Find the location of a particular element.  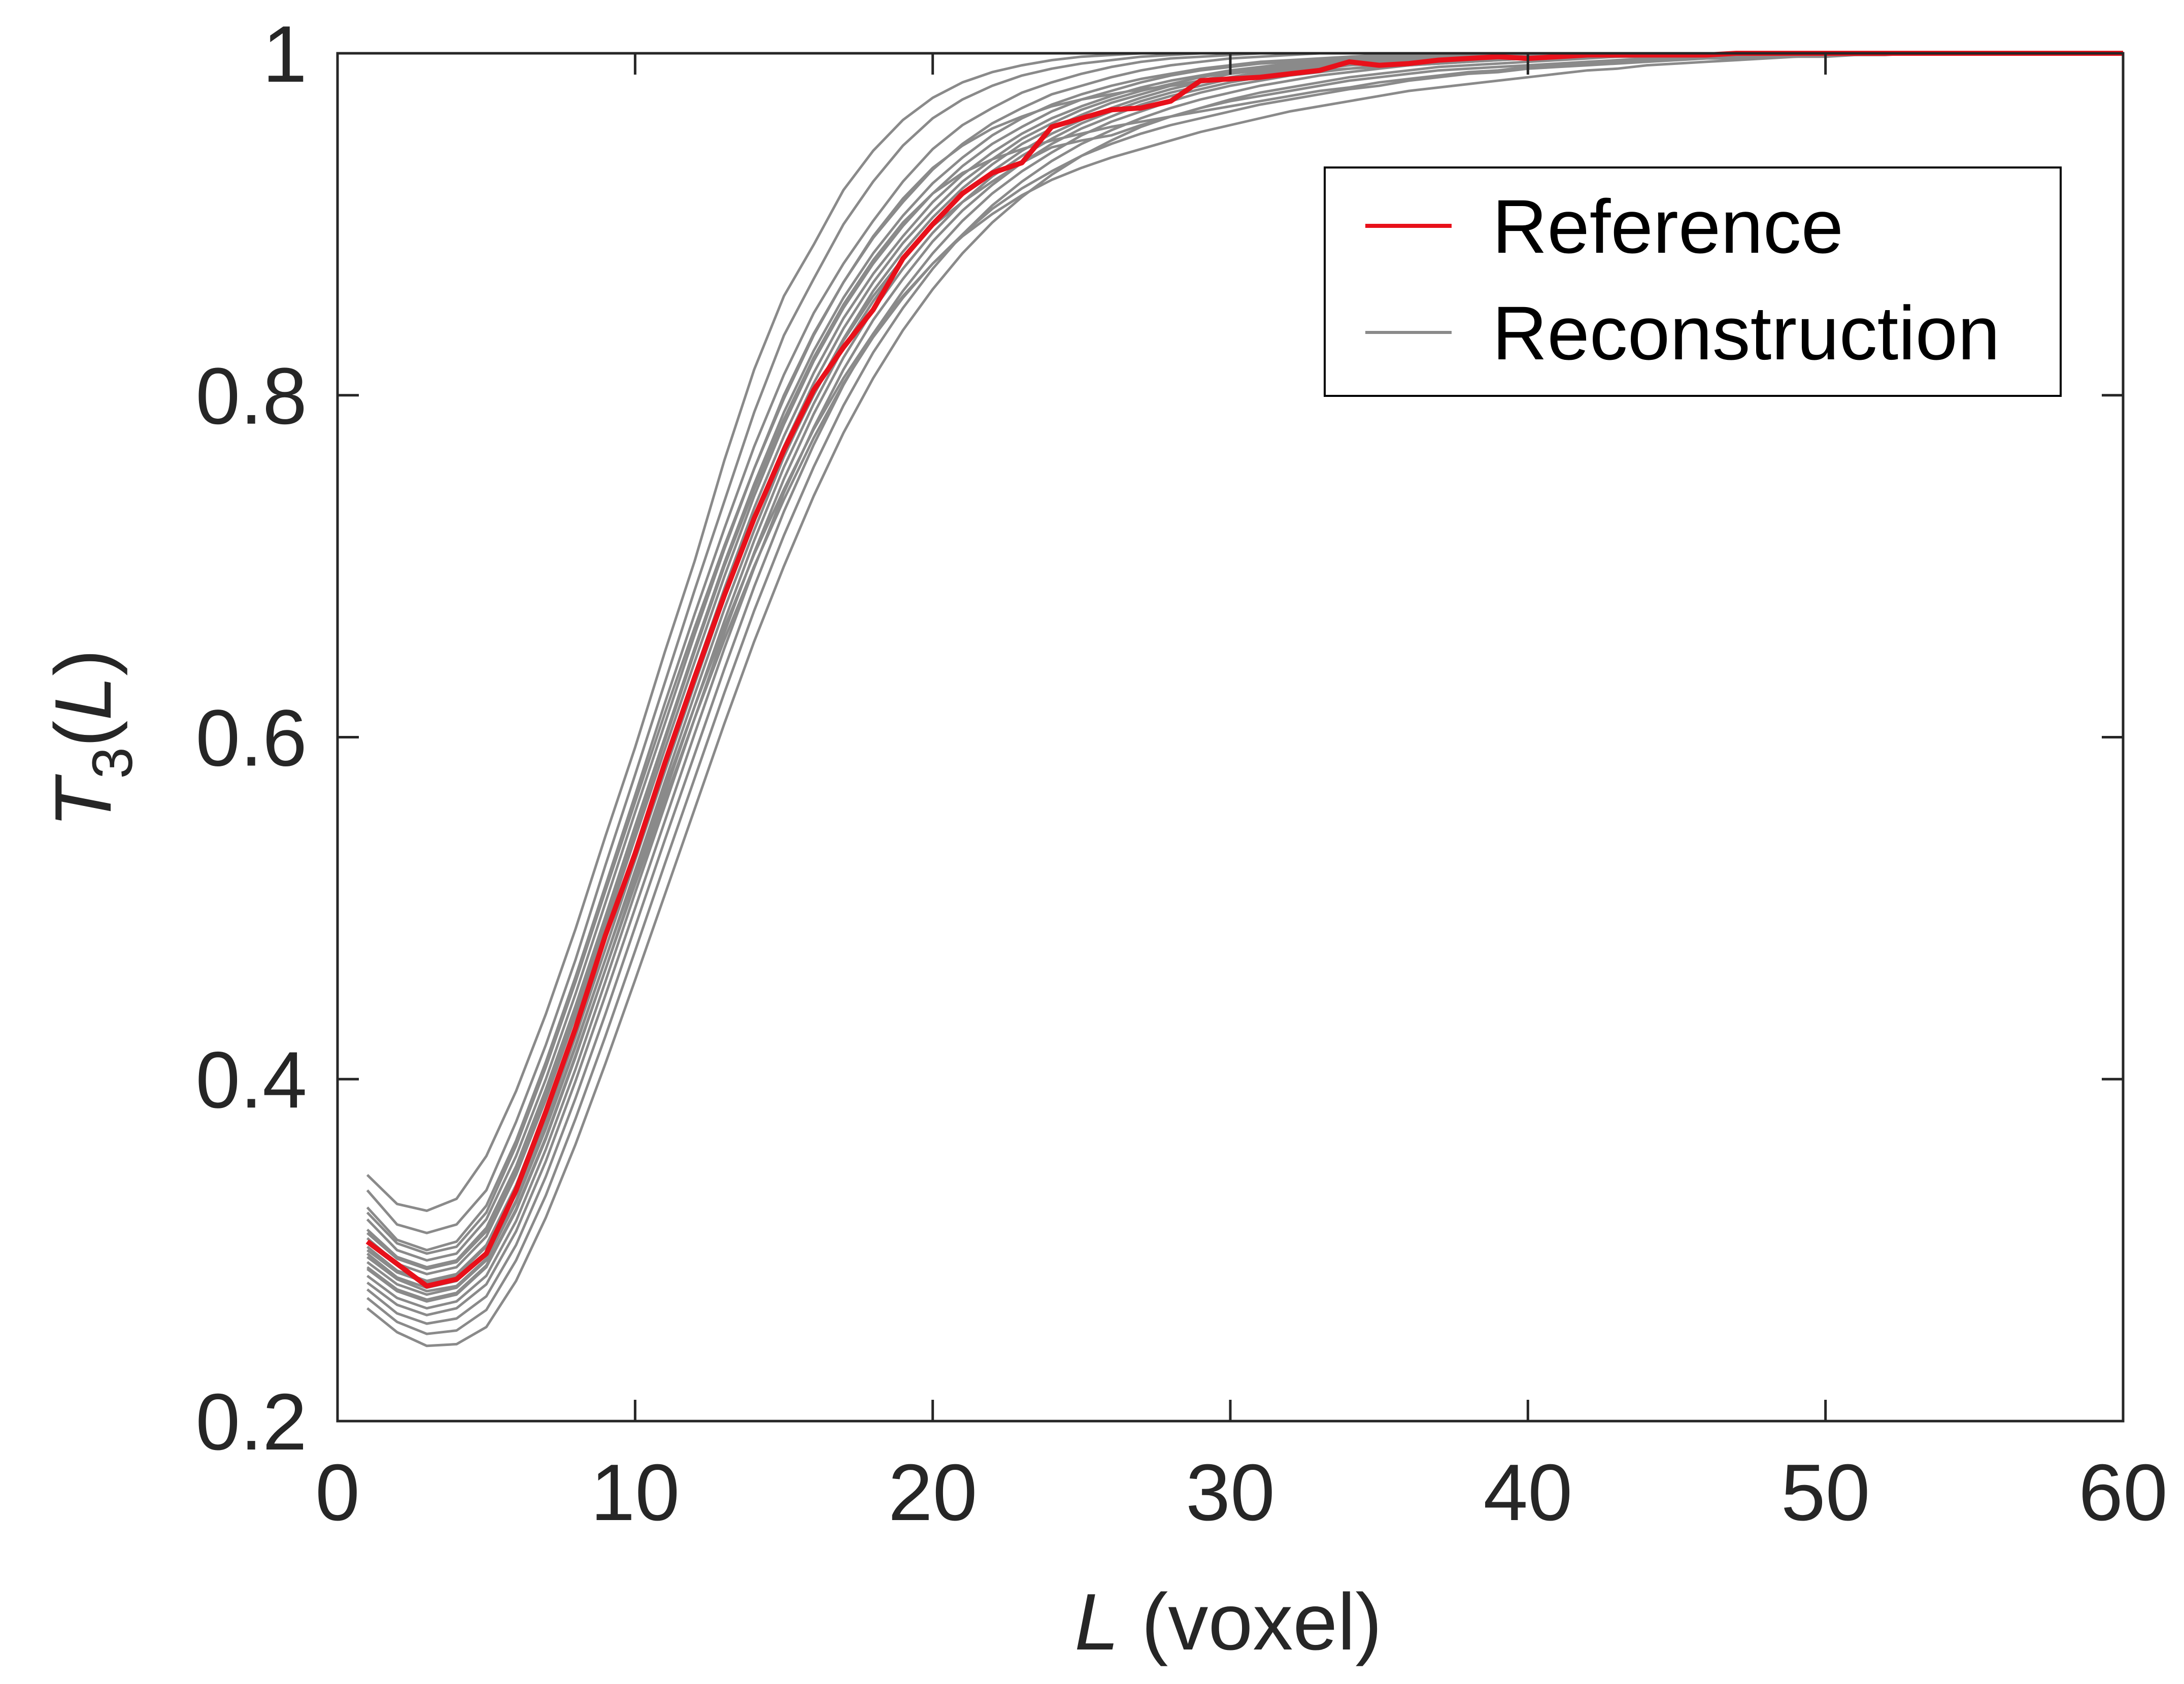

y-tick-label-1: 0.4 is located at coordinates (251, 1080).